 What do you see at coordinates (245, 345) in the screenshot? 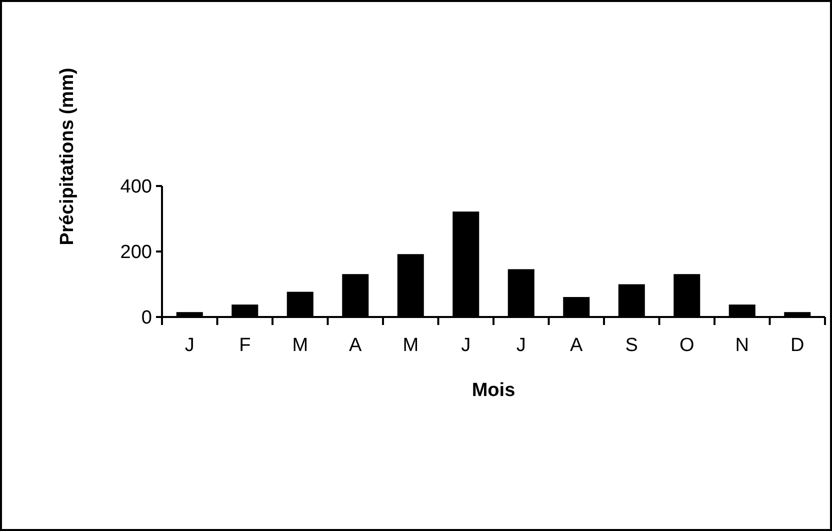
I see `x-tick-label: F` at bounding box center [245, 345].